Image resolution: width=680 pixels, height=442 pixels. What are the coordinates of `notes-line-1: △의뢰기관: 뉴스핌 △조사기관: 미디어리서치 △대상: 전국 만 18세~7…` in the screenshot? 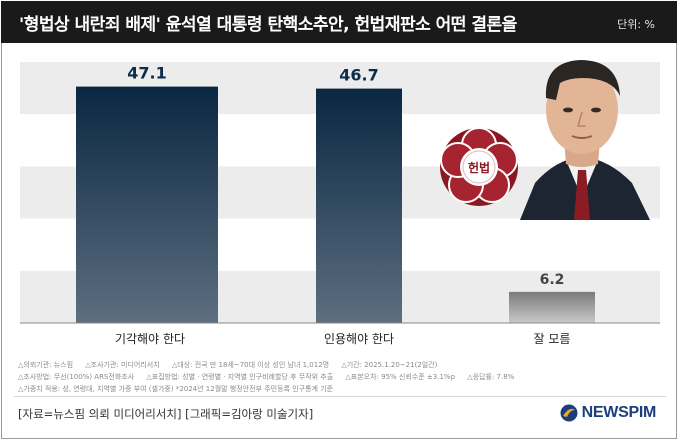 It's located at (343, 365).